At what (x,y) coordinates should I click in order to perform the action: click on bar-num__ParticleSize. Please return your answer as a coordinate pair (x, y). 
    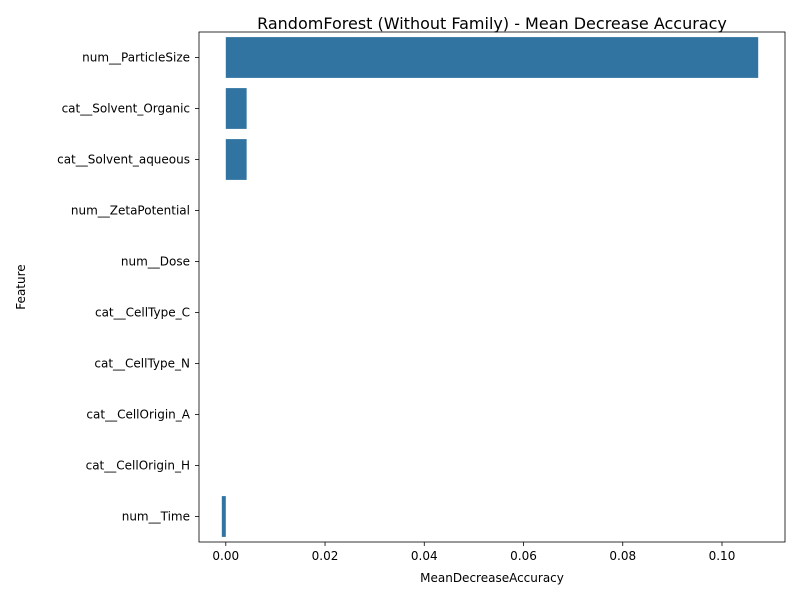
    Looking at the image, I should click on (492, 57).